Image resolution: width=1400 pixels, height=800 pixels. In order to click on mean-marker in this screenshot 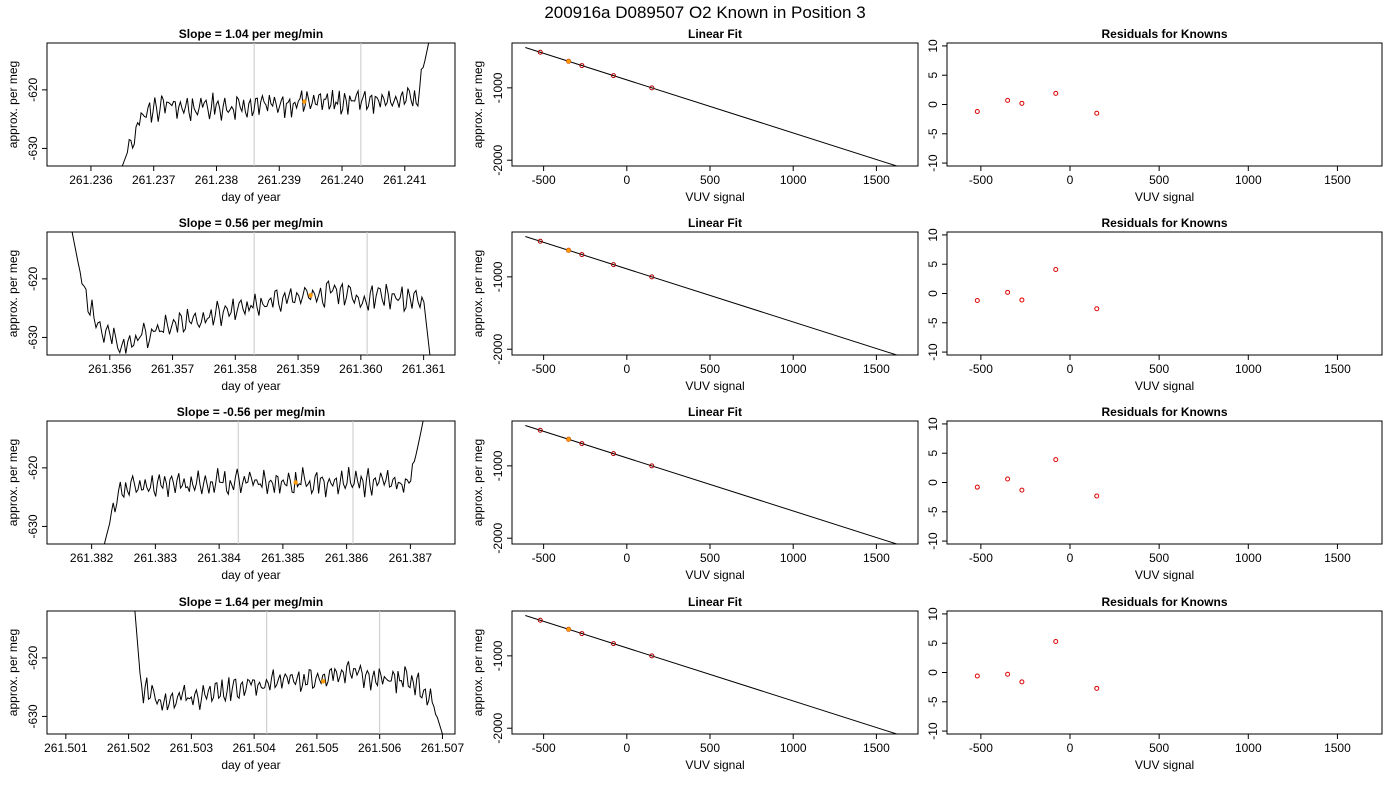, I will do `click(323, 681)`.